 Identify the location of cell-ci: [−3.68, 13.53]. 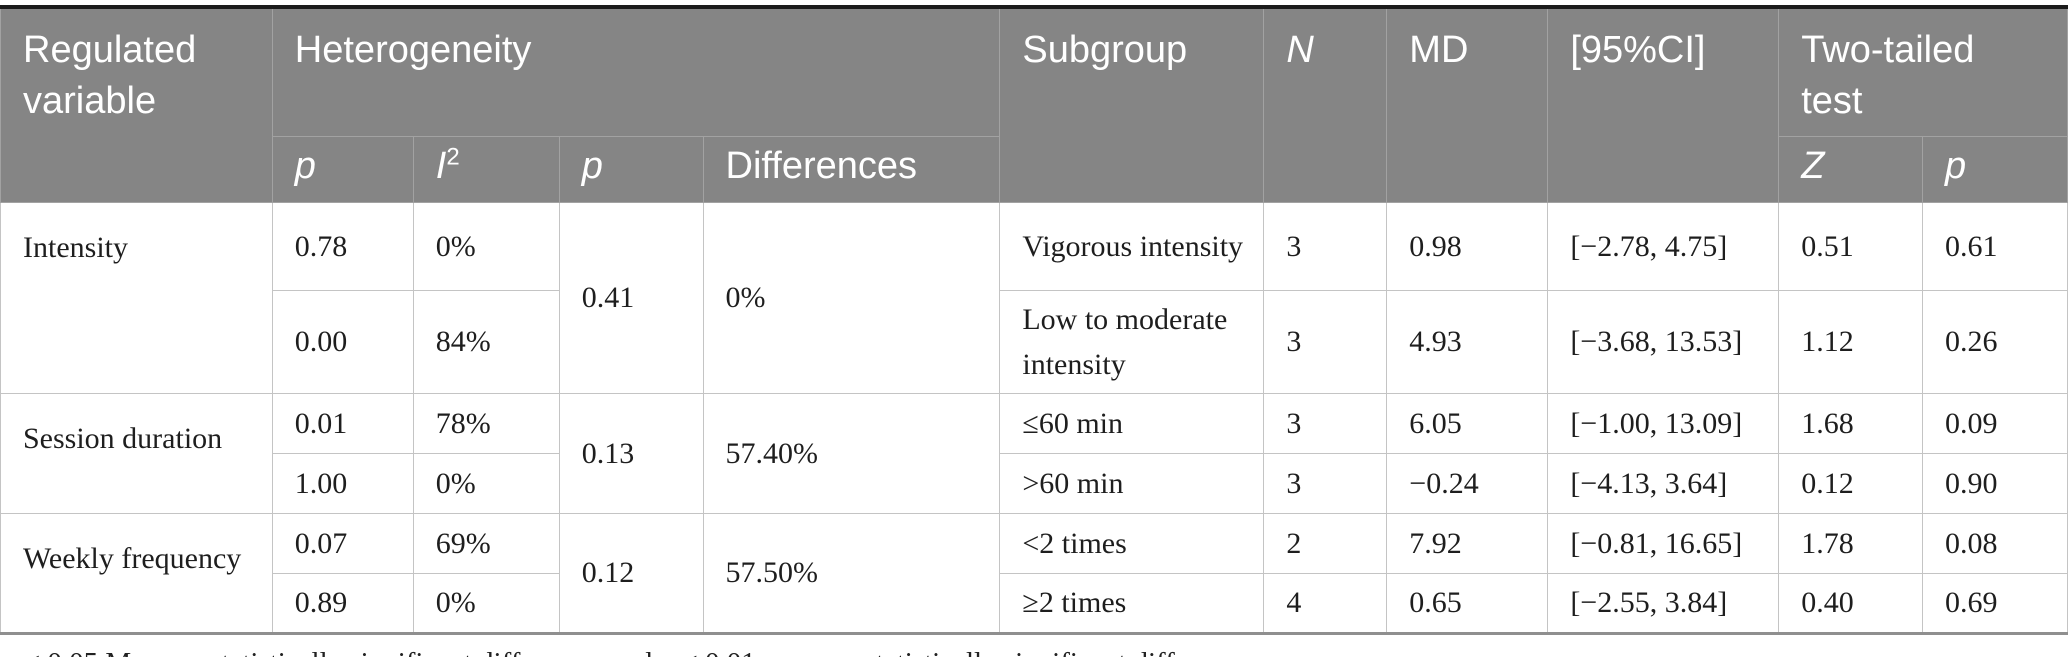
(1663, 341).